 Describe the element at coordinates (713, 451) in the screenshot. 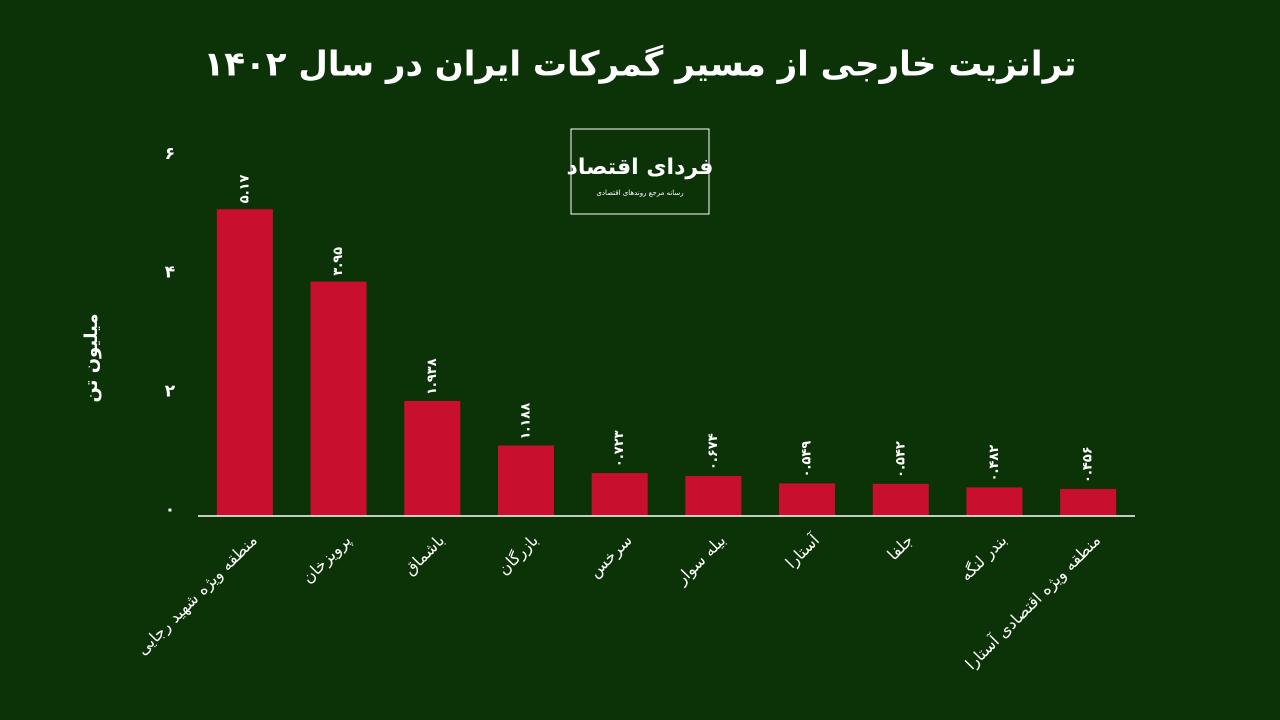

I see `value-label: ۰.۶۷۴` at that location.